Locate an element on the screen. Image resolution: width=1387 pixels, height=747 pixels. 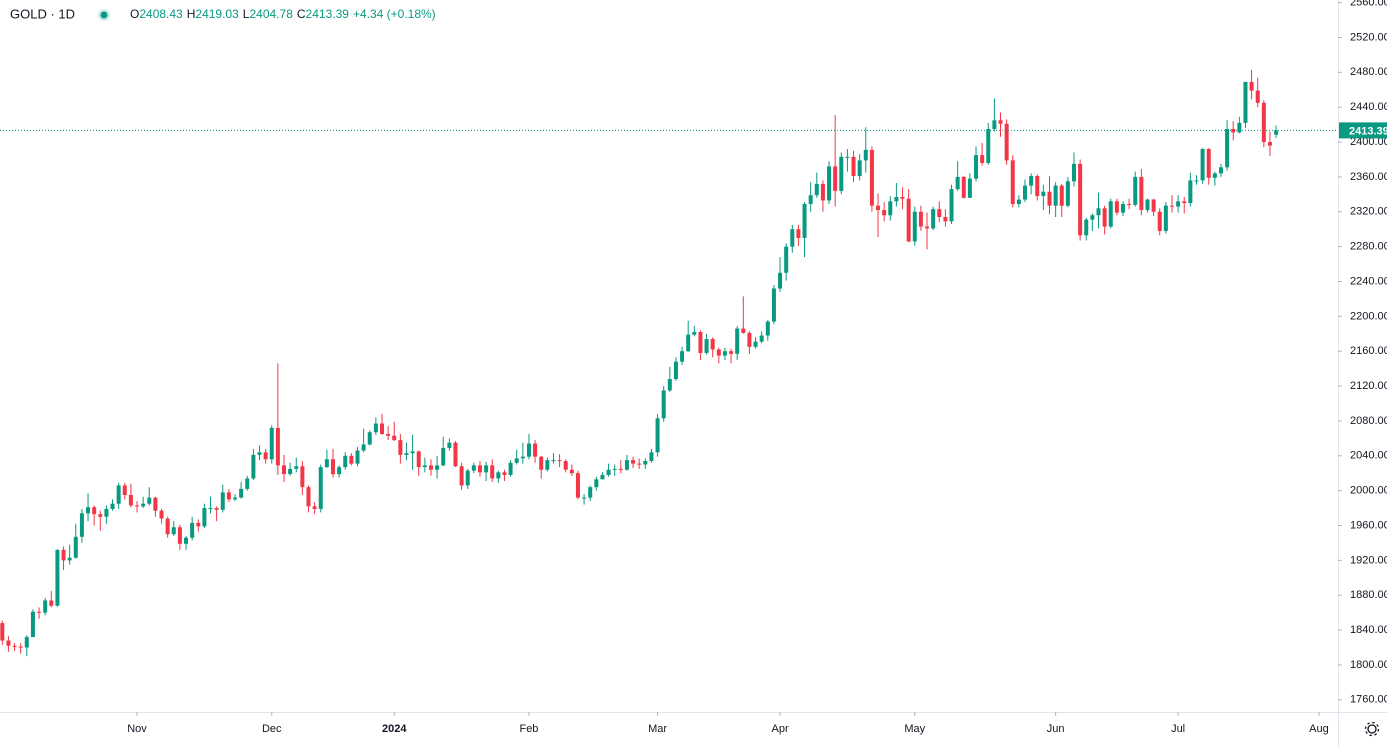
symbol-title: GOLD · 1D is located at coordinates (42, 13).